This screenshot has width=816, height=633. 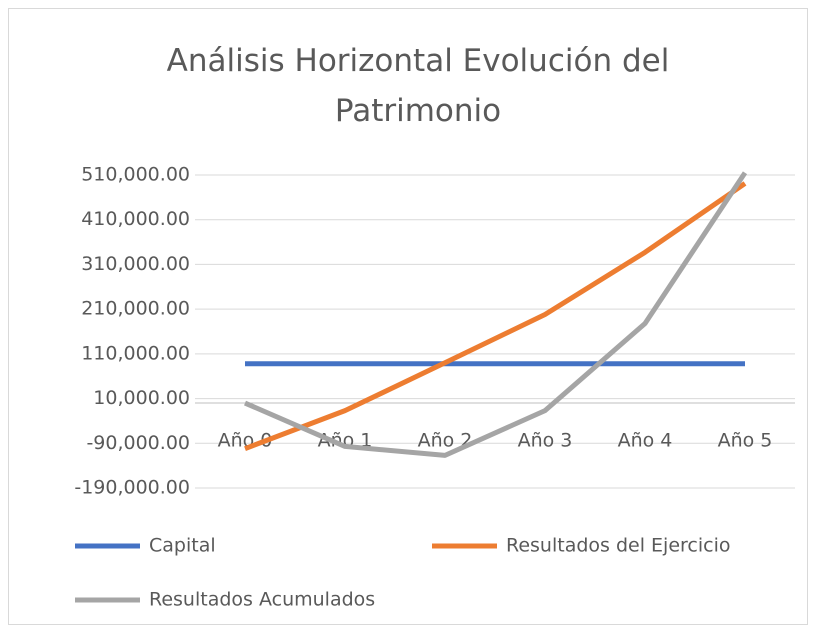 I want to click on x-tick-label: Año 4, so click(x=645, y=441).